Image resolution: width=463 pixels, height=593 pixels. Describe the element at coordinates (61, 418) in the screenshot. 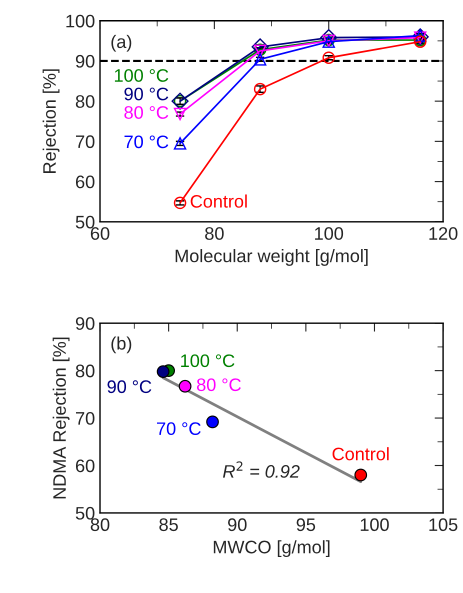

I see `y-axis-title: NDMA Rejection [%]` at that location.